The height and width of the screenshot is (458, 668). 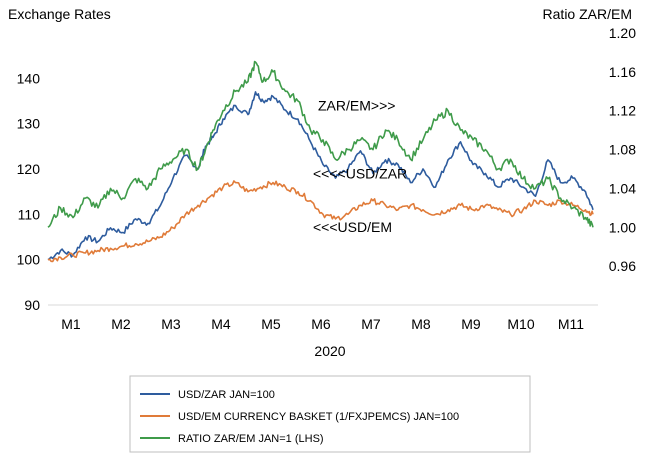 I want to click on right-axis-title: Ratio ZAR/EM, so click(x=587, y=14).